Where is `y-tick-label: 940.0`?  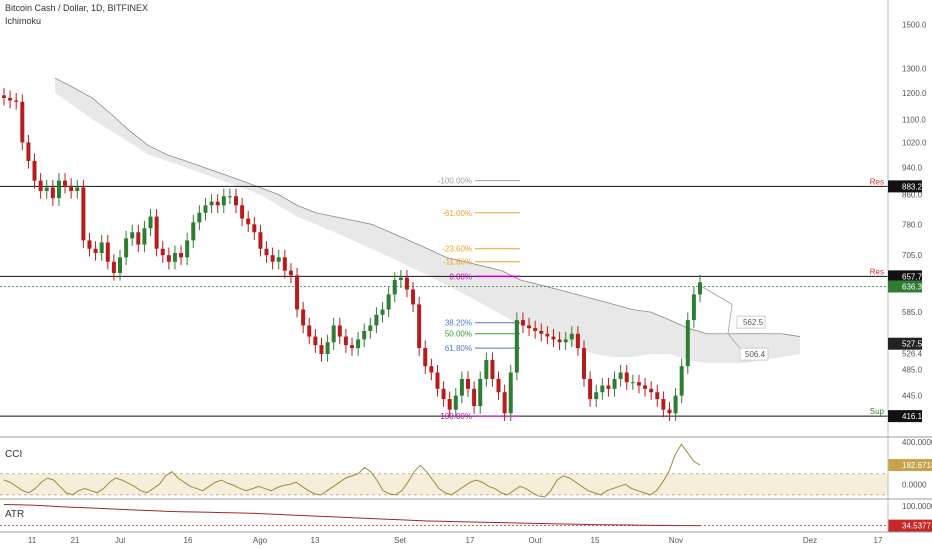 y-tick-label: 940.0 is located at coordinates (912, 167).